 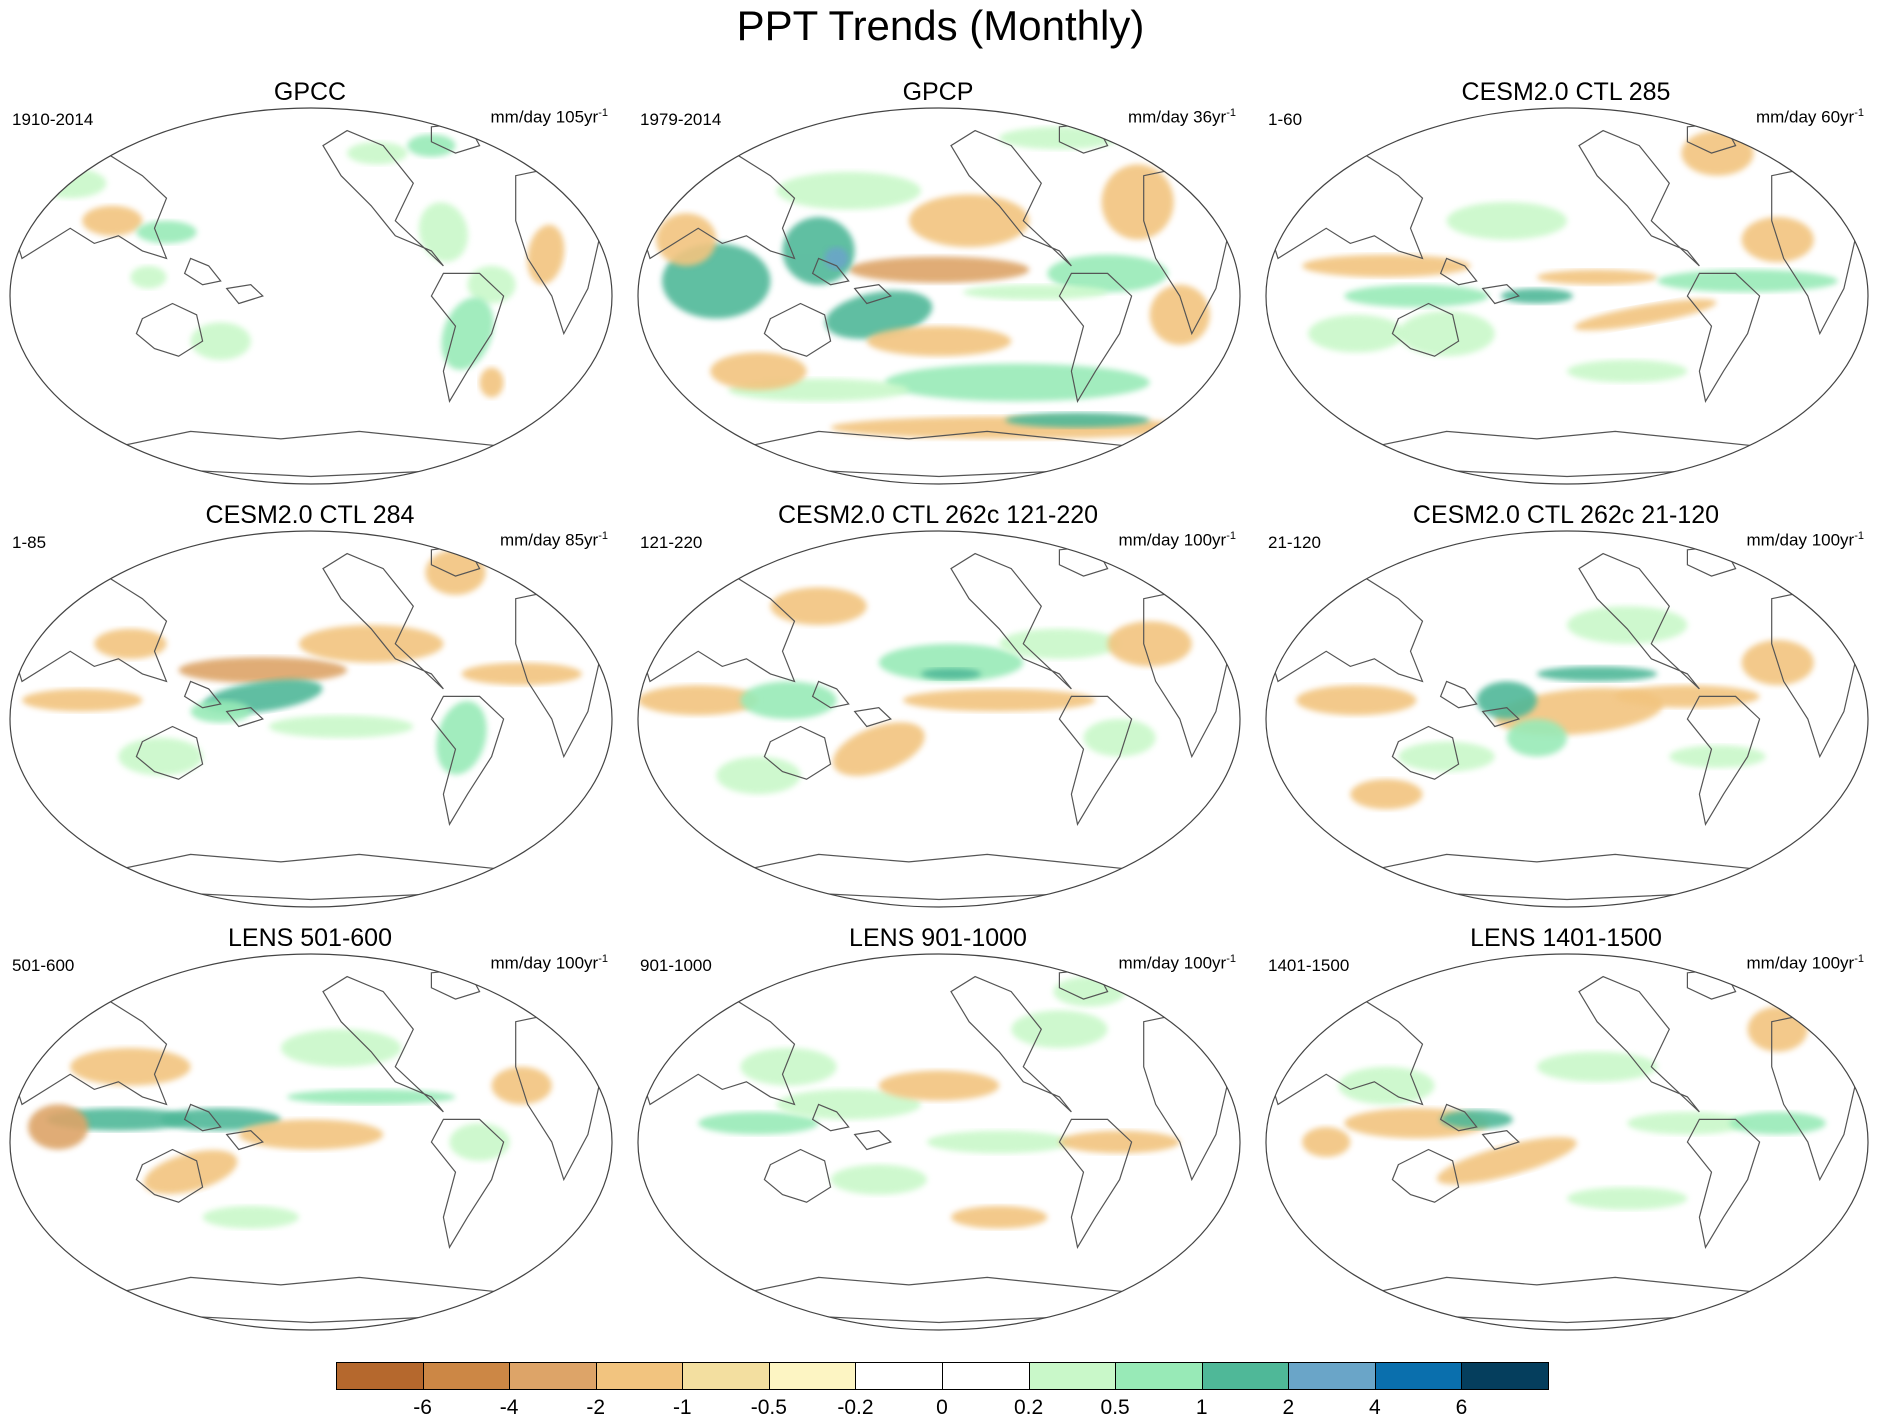 What do you see at coordinates (1461, 1407) in the screenshot?
I see `colorbar-tick-label: 6` at bounding box center [1461, 1407].